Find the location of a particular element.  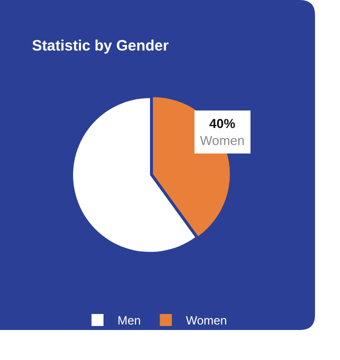

data-label: 40% is located at coordinates (222, 123).